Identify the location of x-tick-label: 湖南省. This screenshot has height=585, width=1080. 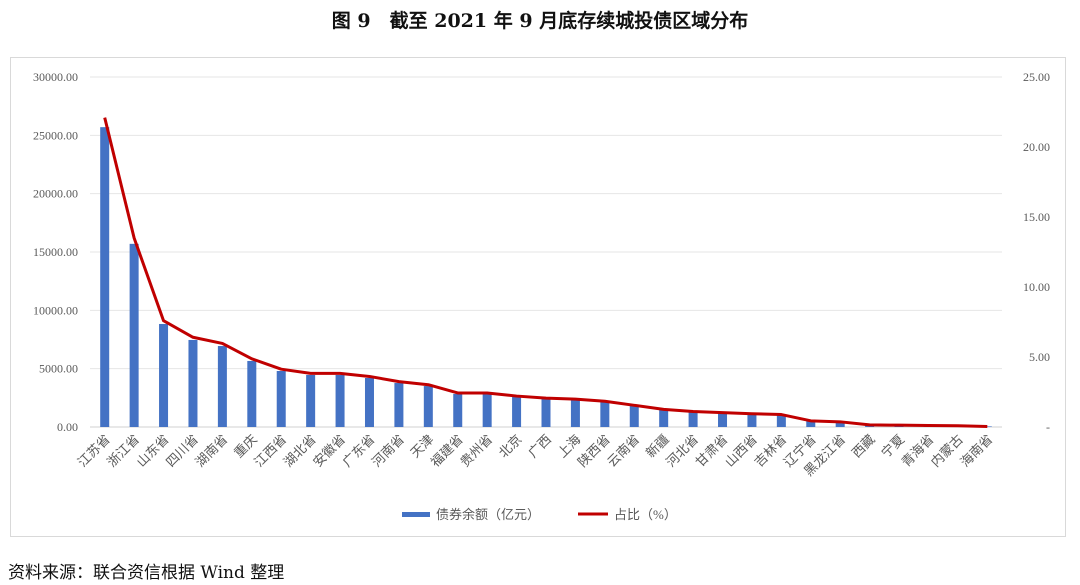
(211, 451).